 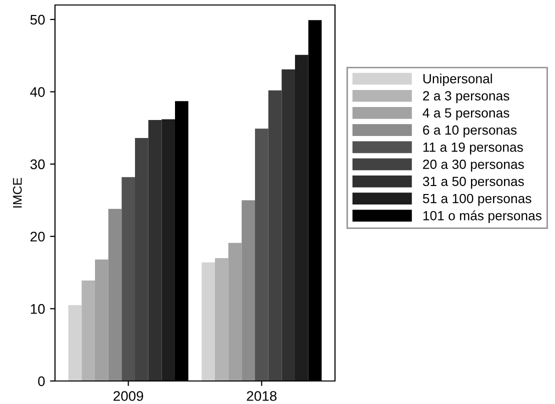 What do you see at coordinates (37, 164) in the screenshot?
I see `y-tick-label: 30` at bounding box center [37, 164].